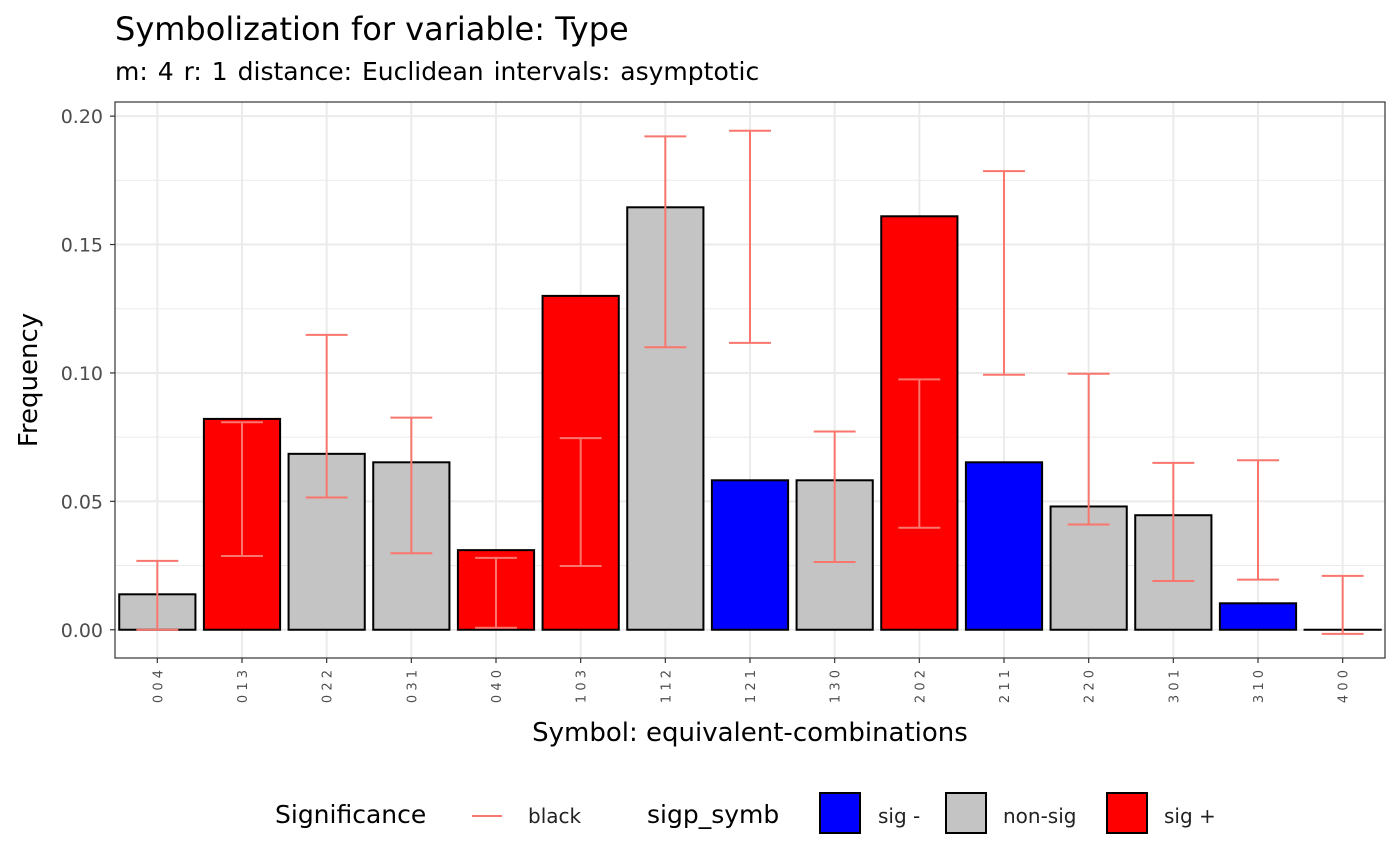 The height and width of the screenshot is (866, 1400). Describe the element at coordinates (412, 686) in the screenshot. I see `x-tick-label: 0 3 1` at that location.